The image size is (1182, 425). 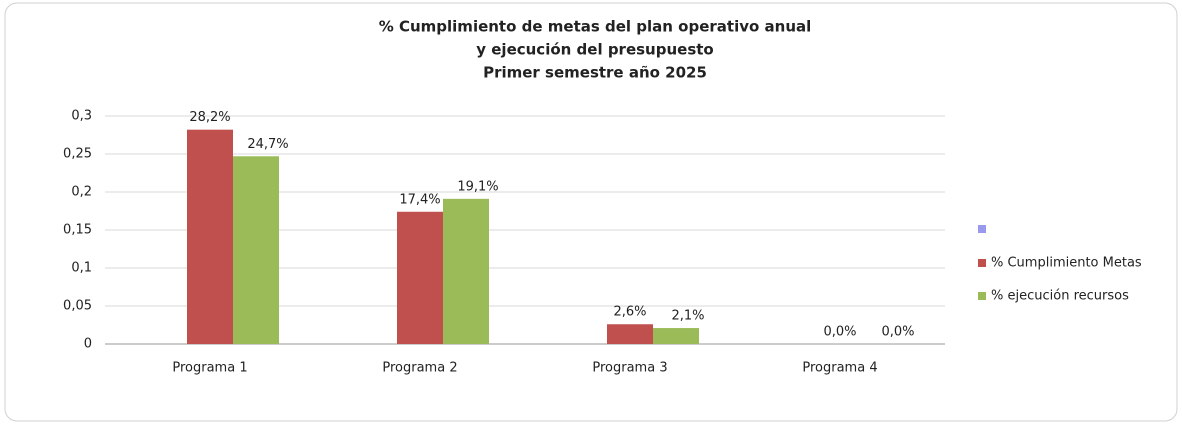 I want to click on y-tick-label: 0,25, so click(x=77, y=154).